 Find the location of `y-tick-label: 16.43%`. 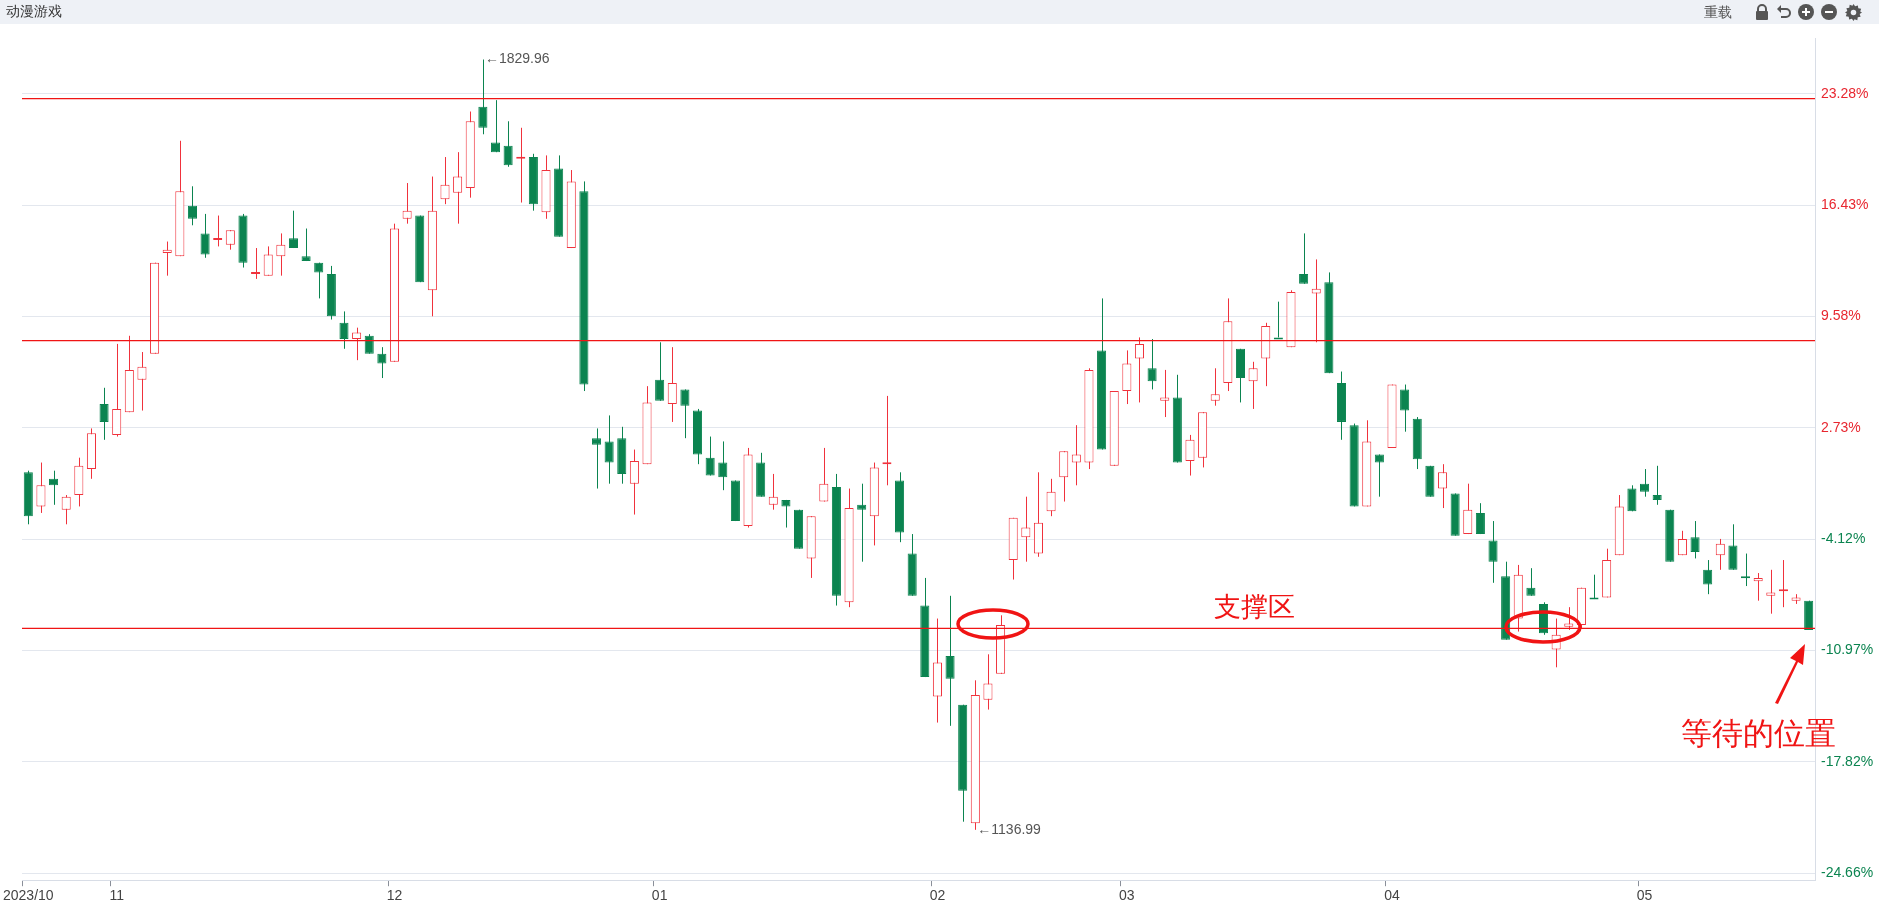

y-tick-label: 16.43% is located at coordinates (1845, 204).